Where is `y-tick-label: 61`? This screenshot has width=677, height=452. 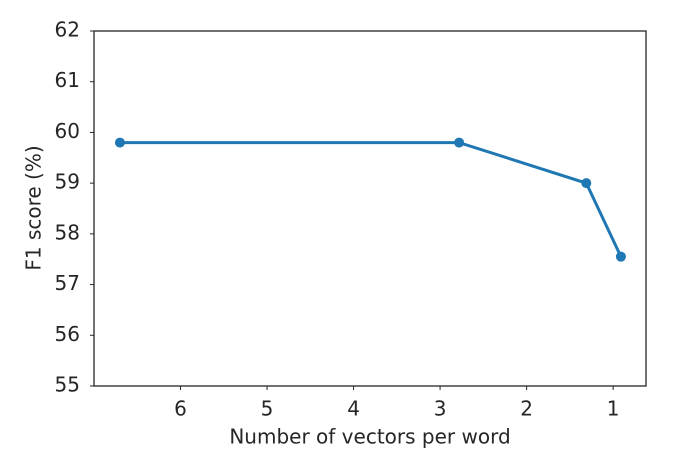
y-tick-label: 61 is located at coordinates (67, 80).